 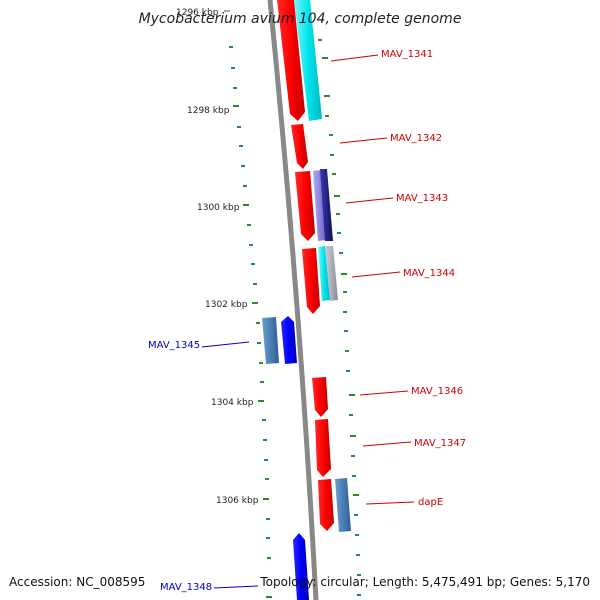 What do you see at coordinates (232, 403) in the screenshot?
I see `tick-label: 1304 kbp` at bounding box center [232, 403].